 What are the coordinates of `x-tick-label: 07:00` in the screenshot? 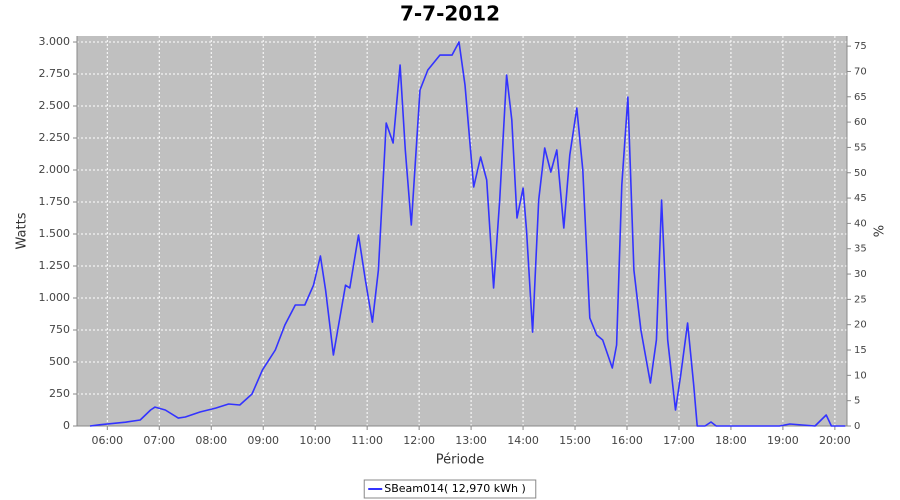 It's located at (159, 440).